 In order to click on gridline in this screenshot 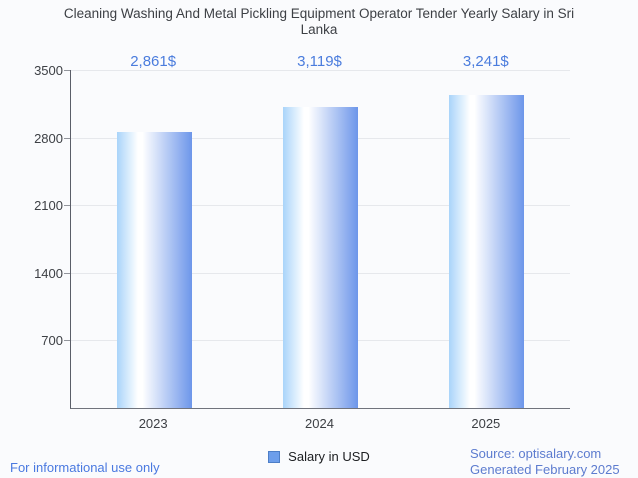, I will do `click(320, 70)`.